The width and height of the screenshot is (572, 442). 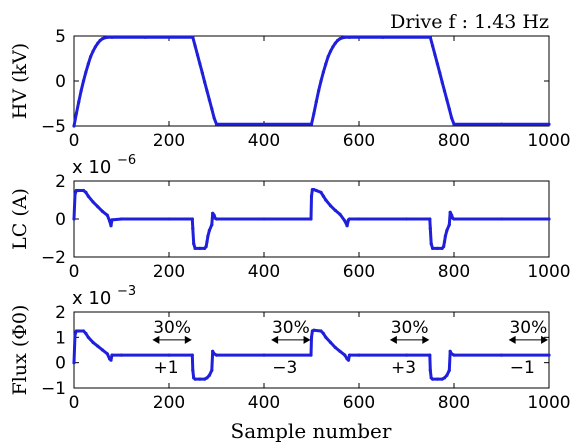 What do you see at coordinates (291, 348) in the screenshot?
I see `duty-annotation: 30% −3` at bounding box center [291, 348].